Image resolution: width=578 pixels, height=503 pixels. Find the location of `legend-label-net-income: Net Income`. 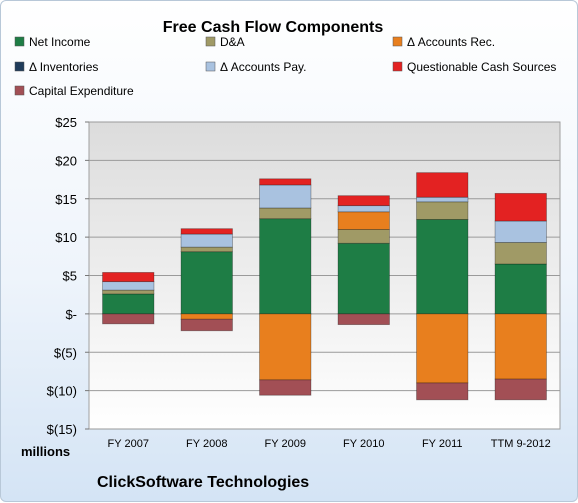

legend-label-net-income: Net Income is located at coordinates (60, 42).